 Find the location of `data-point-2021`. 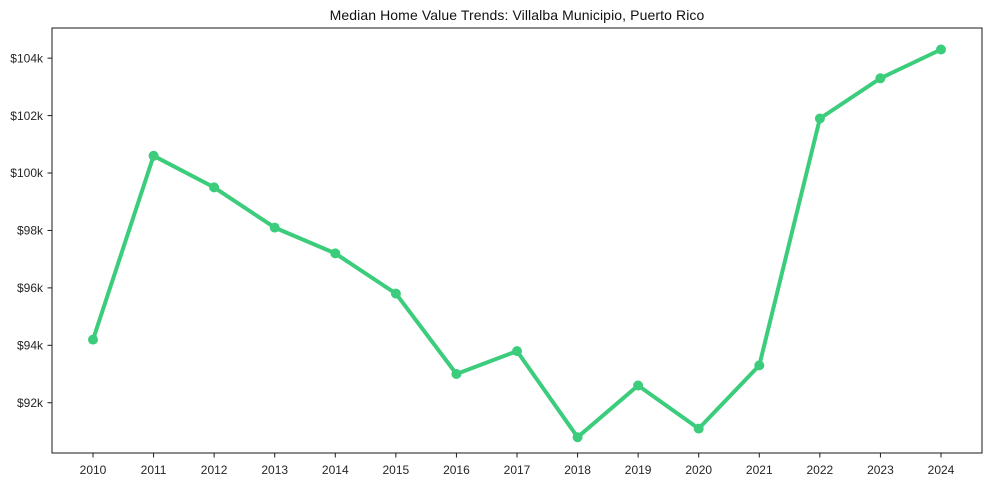

data-point-2021 is located at coordinates (759, 365).